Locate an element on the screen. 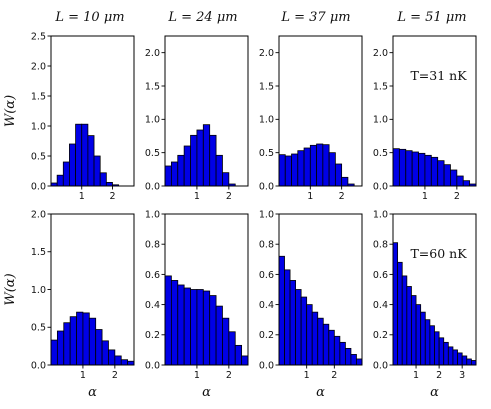 This screenshot has width=491, height=409. temperature-annotation: T=31 nK is located at coordinates (438, 75).